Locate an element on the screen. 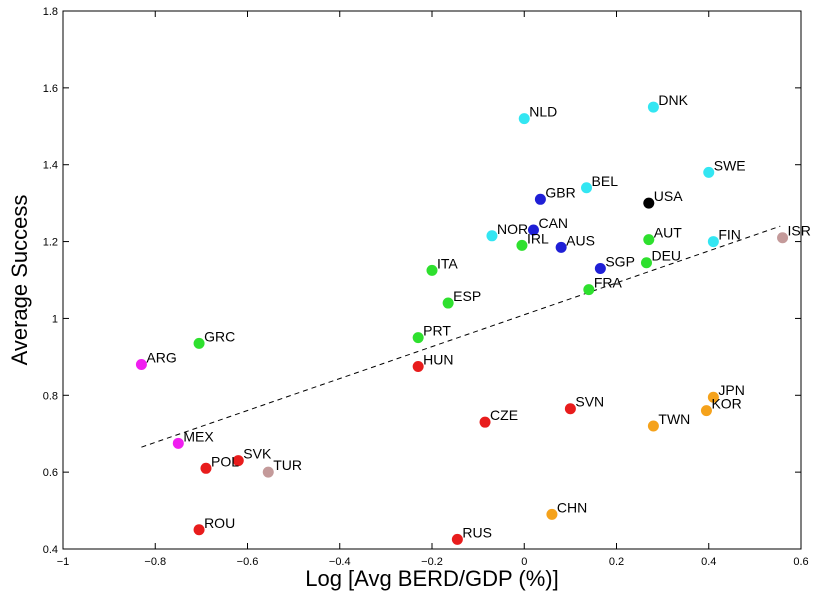 This screenshot has height=602, width=817. data-point-svn is located at coordinates (570, 409).